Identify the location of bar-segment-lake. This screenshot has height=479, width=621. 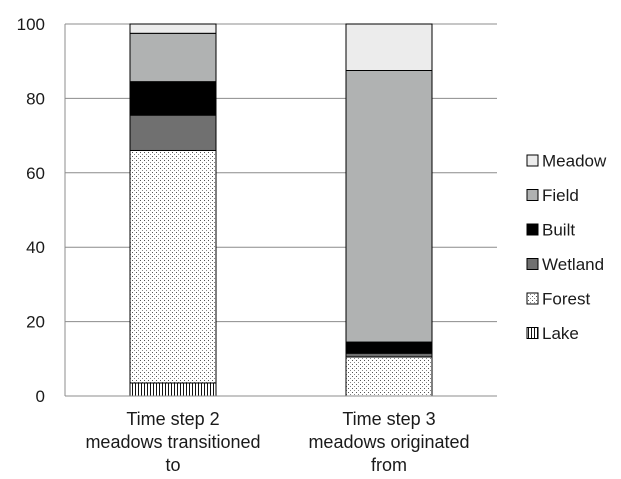
(173, 389).